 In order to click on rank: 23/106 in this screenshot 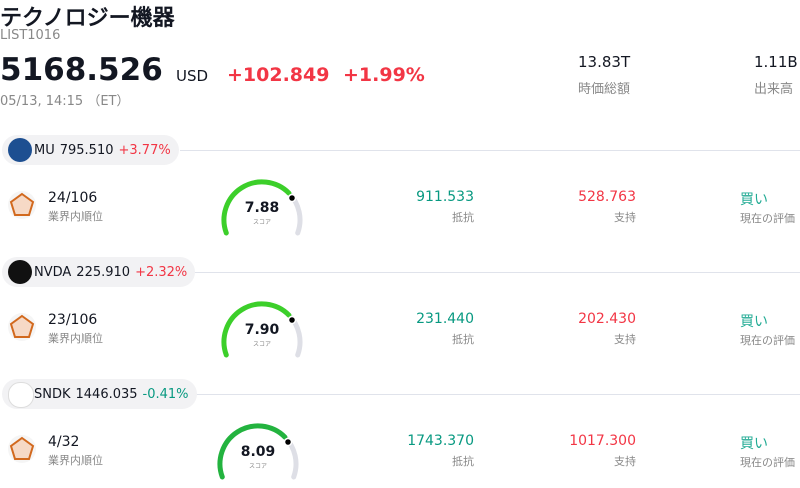, I will do `click(73, 320)`.